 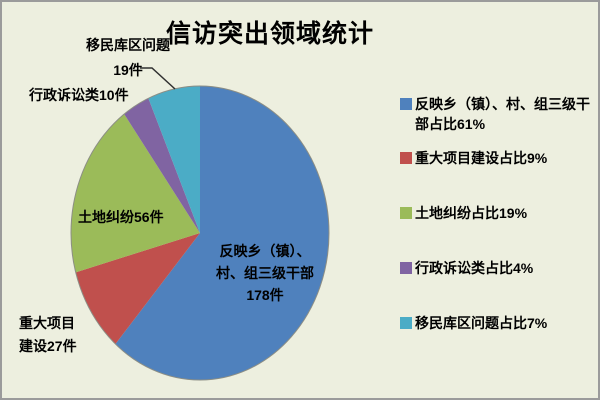 What do you see at coordinates (128, 58) in the screenshot?
I see `slice-label-migrant: 移民库区问题 19件` at bounding box center [128, 58].